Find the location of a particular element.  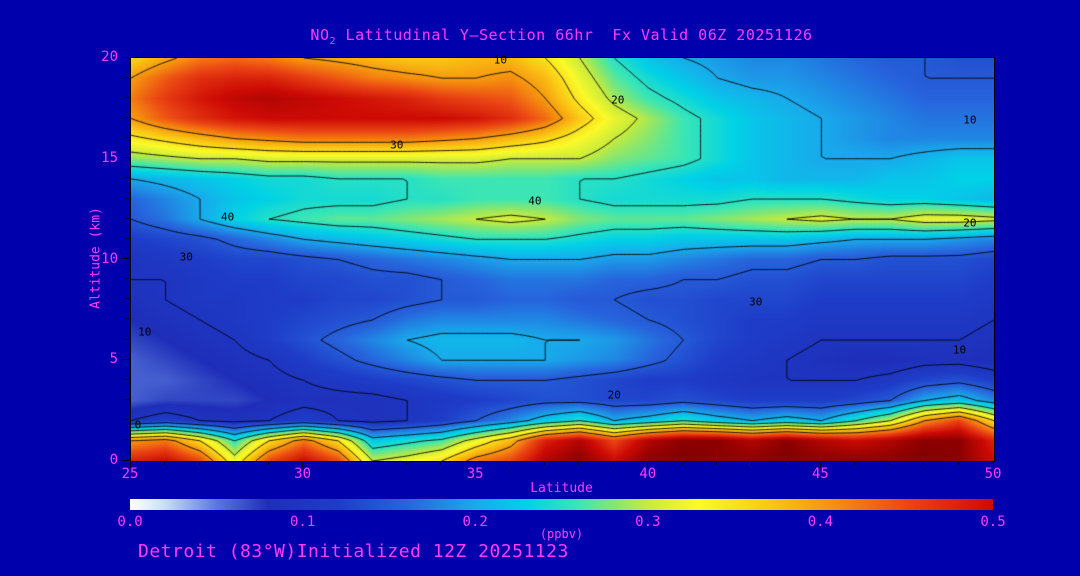

colorbar-tick-label: 0.1 is located at coordinates (302, 522).